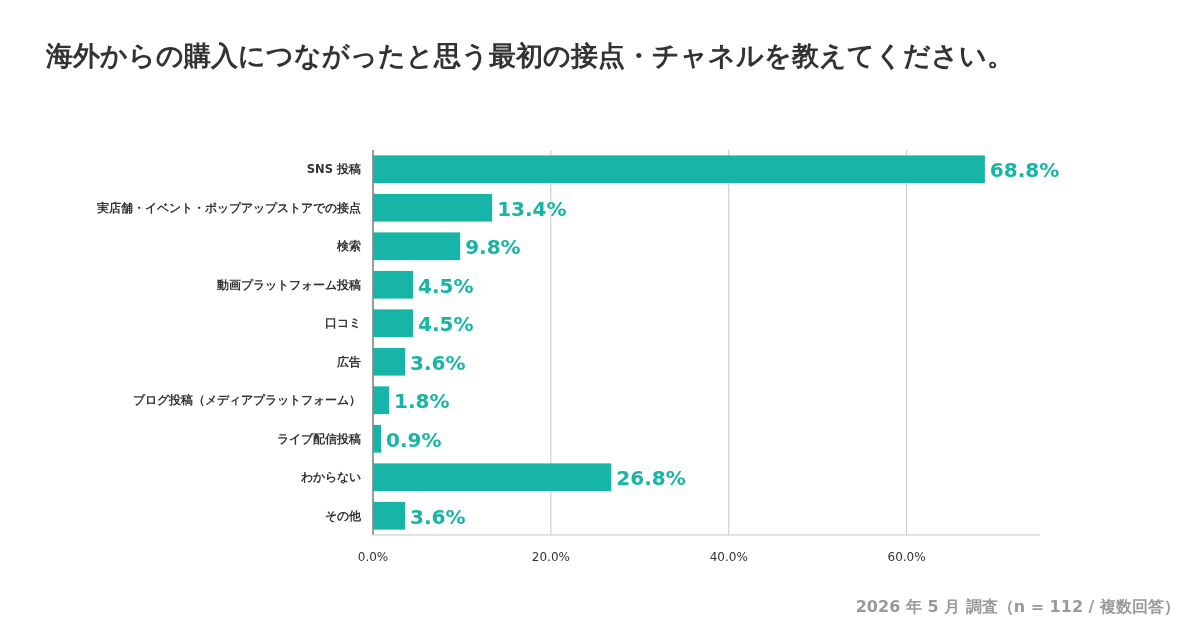 The height and width of the screenshot is (630, 1200). Describe the element at coordinates (1024, 170) in the screenshot. I see `data-label: 68.8%` at that location.